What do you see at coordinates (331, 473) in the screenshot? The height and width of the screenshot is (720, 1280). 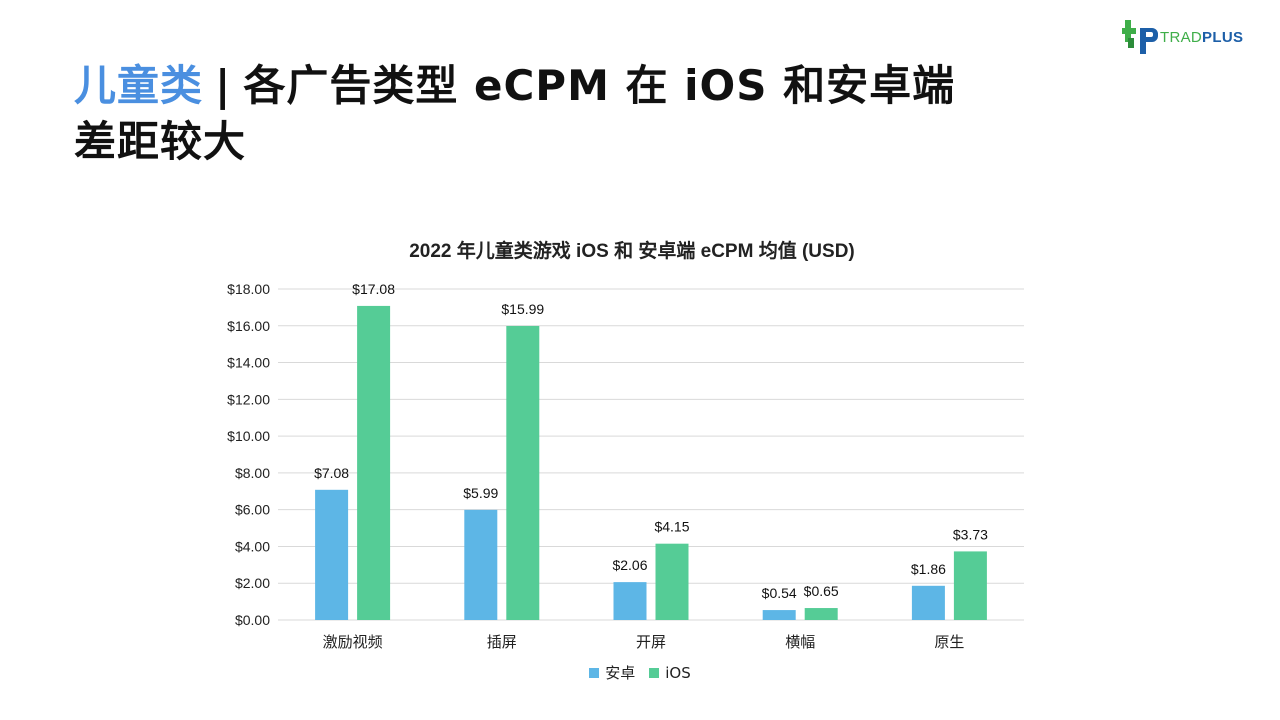 I see `data-label: $7.08` at bounding box center [331, 473].